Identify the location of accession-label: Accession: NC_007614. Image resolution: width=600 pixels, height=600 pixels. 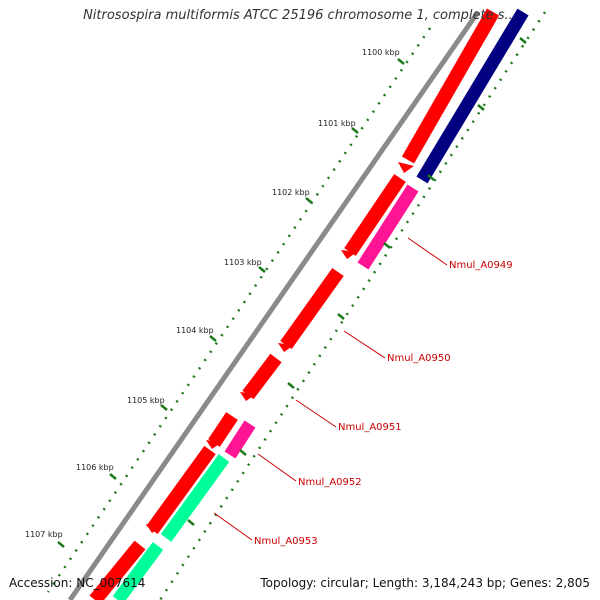
(77, 583).